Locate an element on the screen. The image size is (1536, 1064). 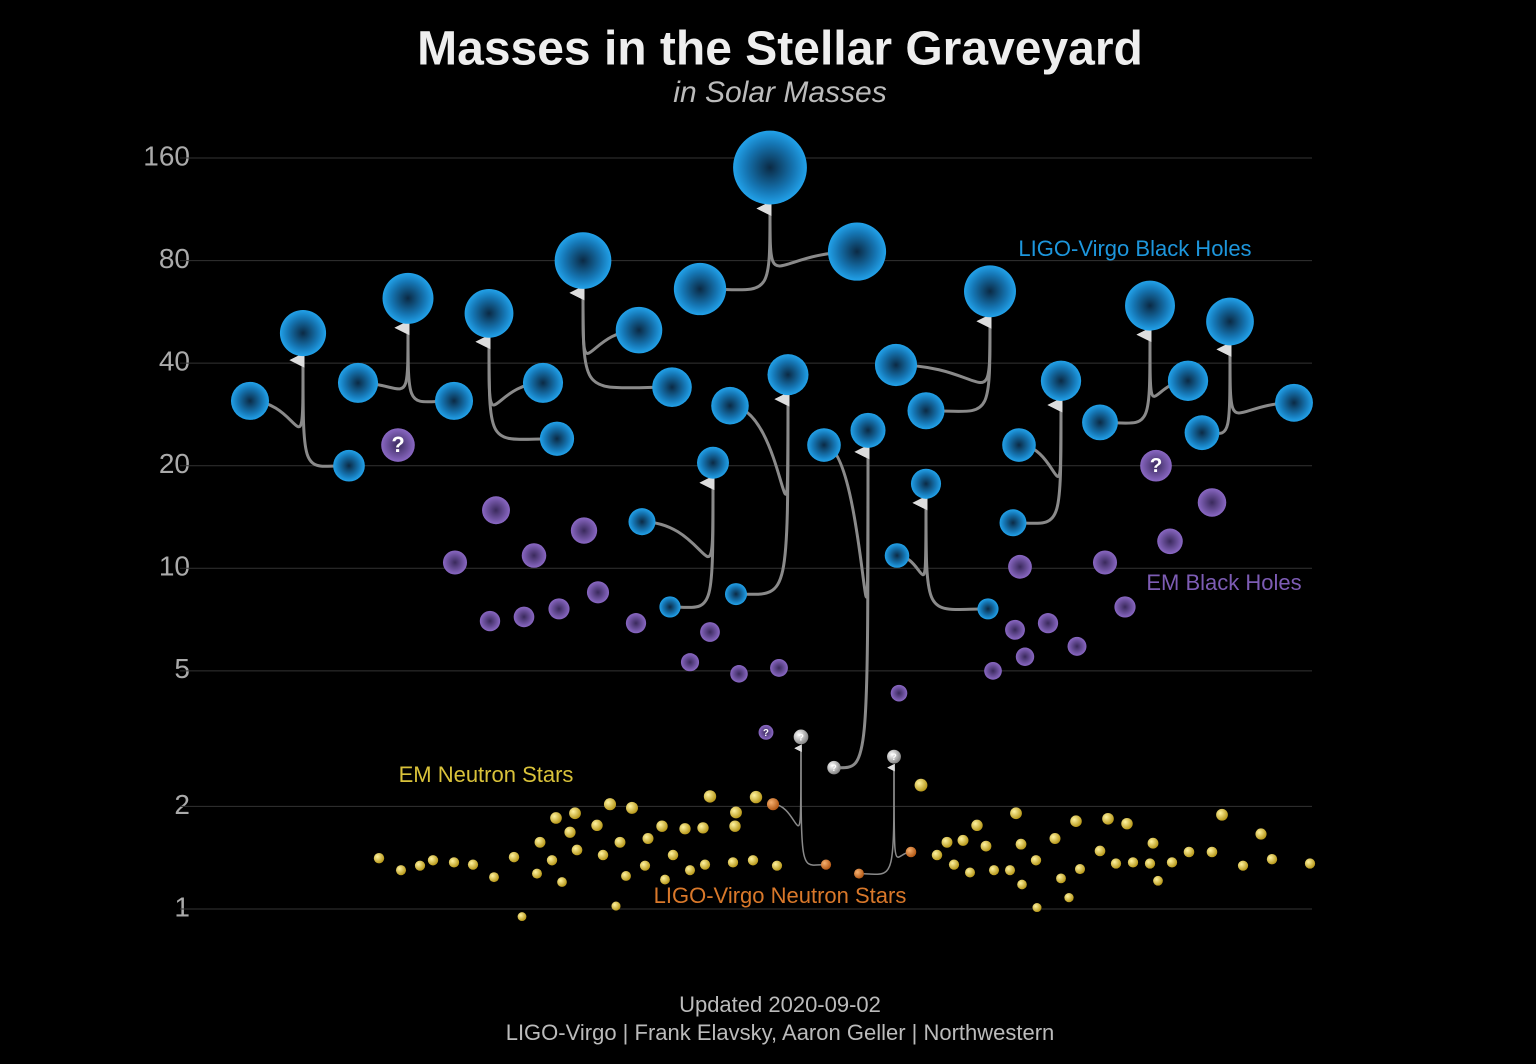
series-label: EM Black Holes is located at coordinates (1223, 582).